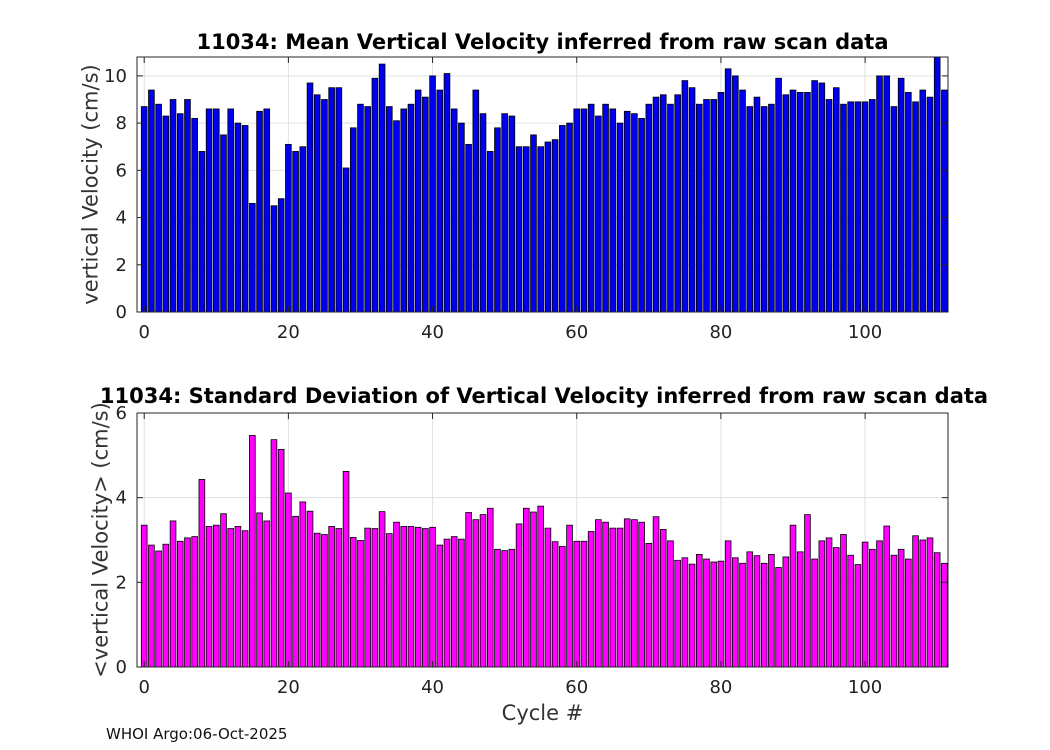 This screenshot has height=750, width=1050. I want to click on y-tick-label: 2, so click(121, 582).